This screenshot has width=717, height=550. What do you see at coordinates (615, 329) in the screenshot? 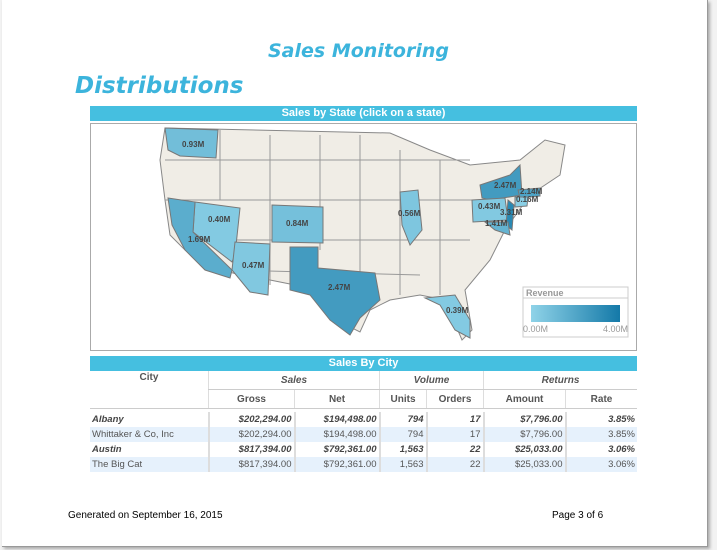
I see `legend-max: 4.00M` at bounding box center [615, 329].